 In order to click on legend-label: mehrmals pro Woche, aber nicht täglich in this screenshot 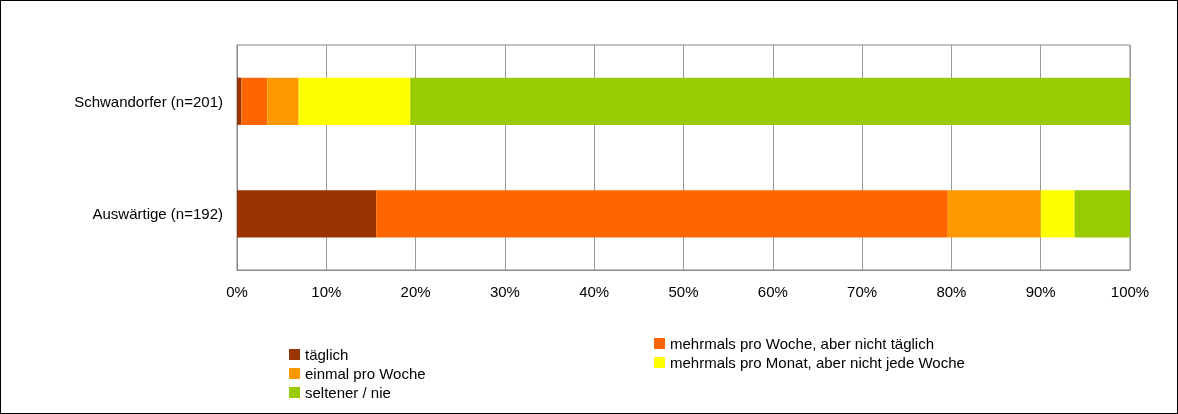, I will do `click(802, 343)`.